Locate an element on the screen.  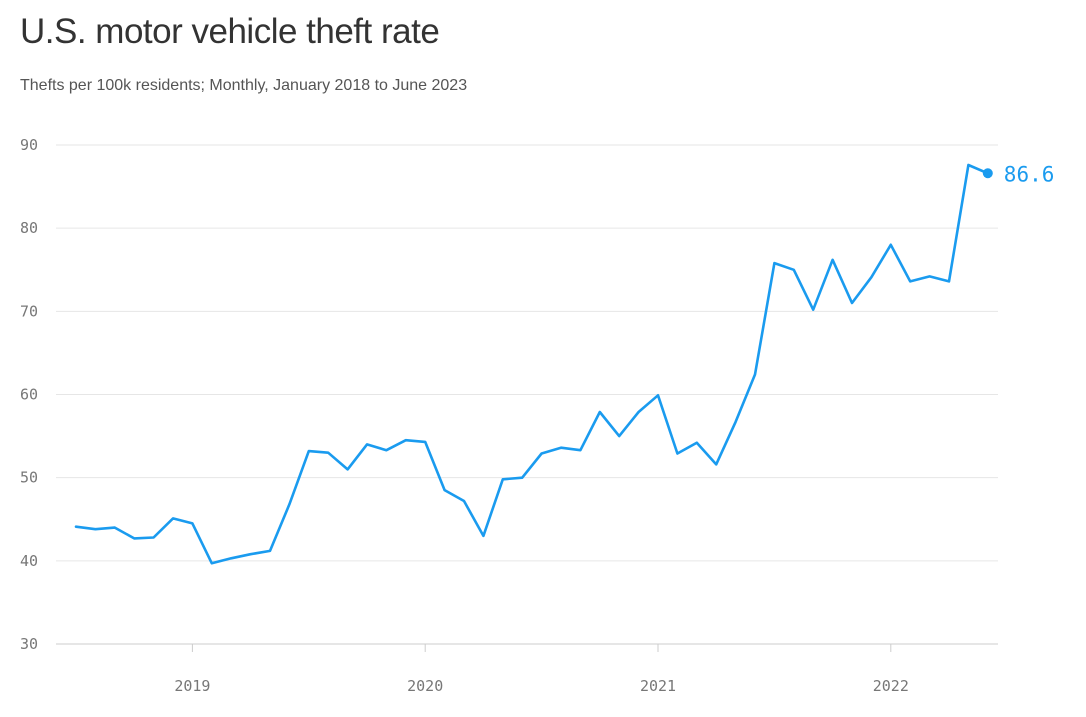
x-tick-label: 2022 is located at coordinates (891, 686).